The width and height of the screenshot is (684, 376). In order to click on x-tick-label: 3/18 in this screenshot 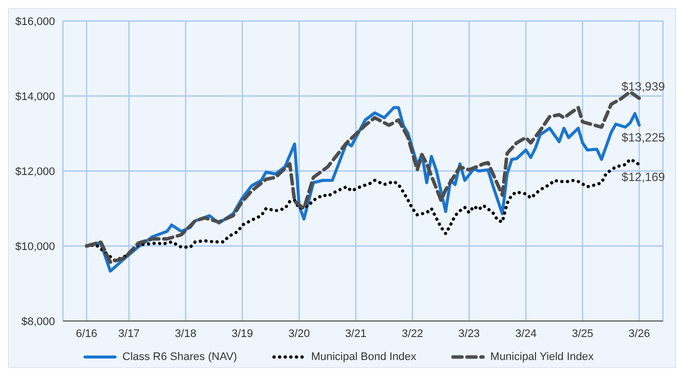, I will do `click(185, 334)`.